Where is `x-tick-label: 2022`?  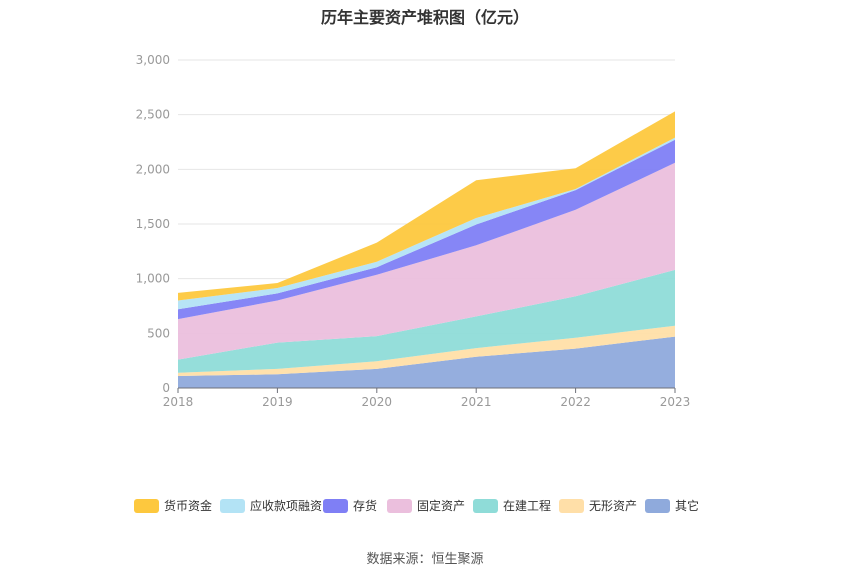
x-tick-label: 2022 is located at coordinates (575, 402).